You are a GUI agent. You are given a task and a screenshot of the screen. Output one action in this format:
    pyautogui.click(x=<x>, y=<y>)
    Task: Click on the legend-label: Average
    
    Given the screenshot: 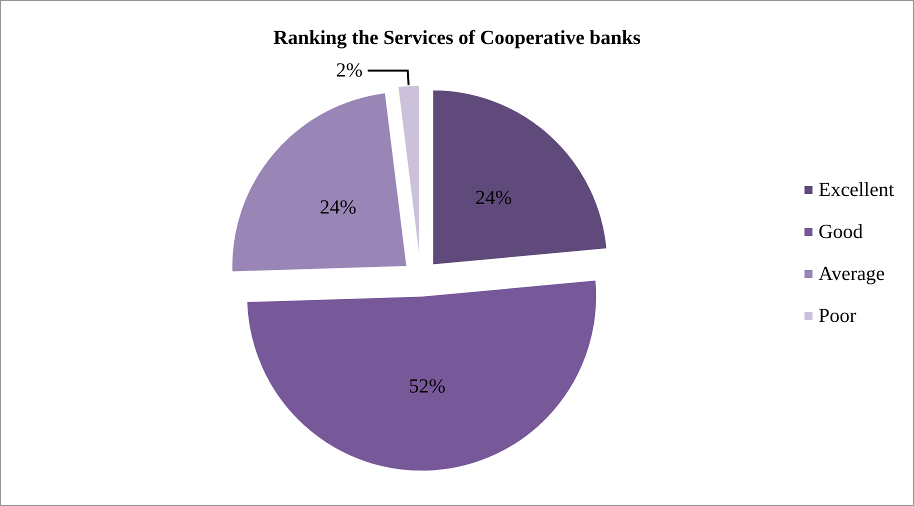 What is the action you would take?
    pyautogui.click(x=851, y=274)
    